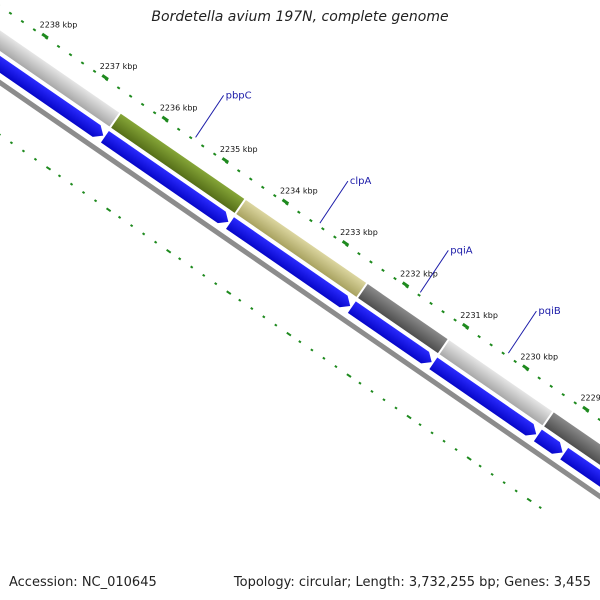  Describe the element at coordinates (479, 315) in the screenshot. I see `tick-label: 2231 kbp` at that location.